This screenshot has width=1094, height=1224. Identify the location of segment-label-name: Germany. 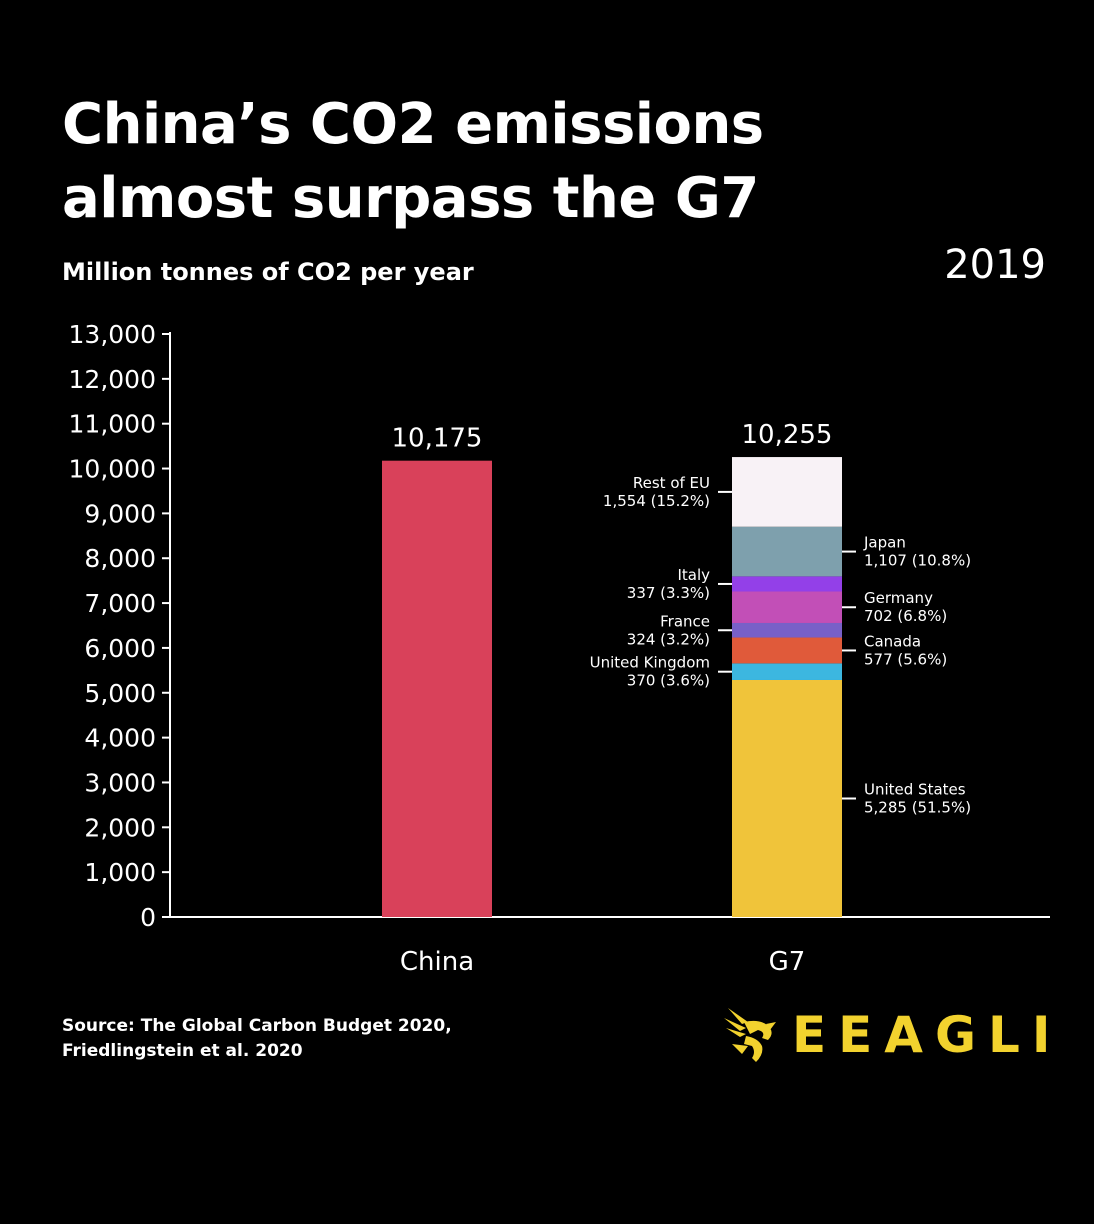
(898, 598).